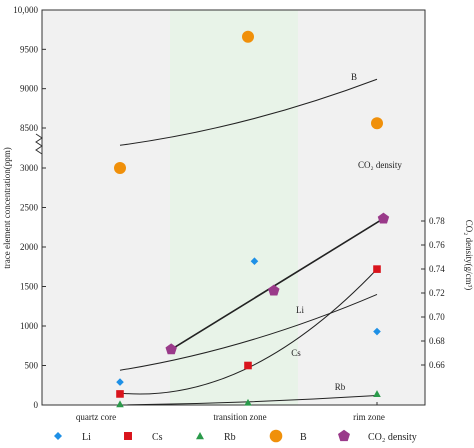  Describe the element at coordinates (29, 168) in the screenshot. I see `left-tick-label: 3000` at that location.